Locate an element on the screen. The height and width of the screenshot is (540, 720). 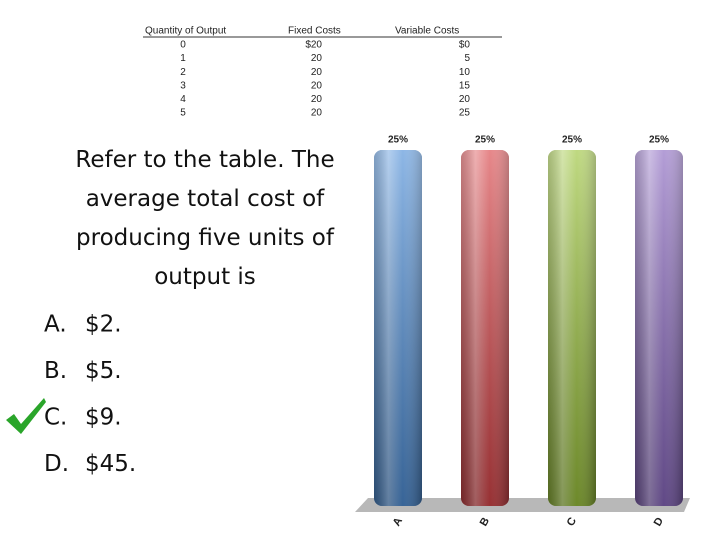
chart-floor is located at coordinates (522, 505).